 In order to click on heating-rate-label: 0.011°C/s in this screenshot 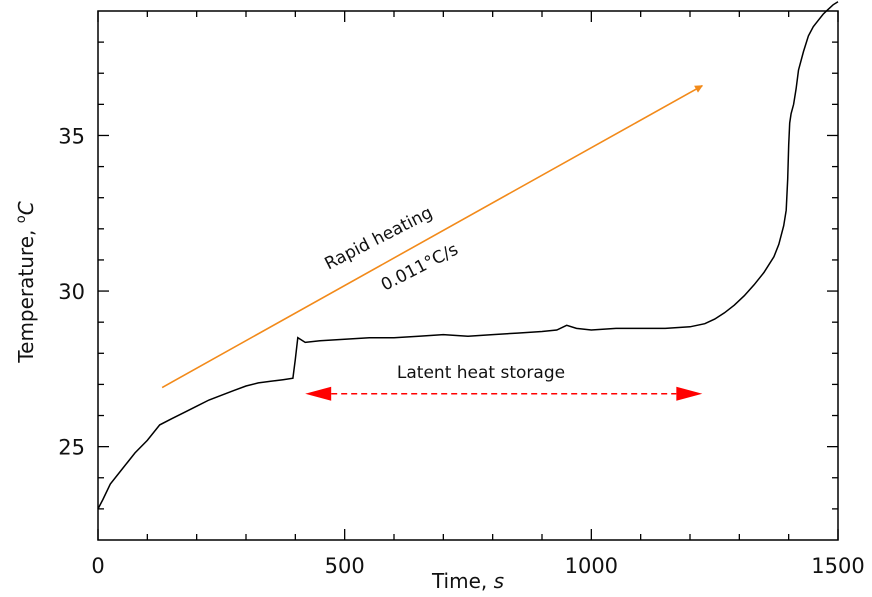, I will do `click(420, 268)`.